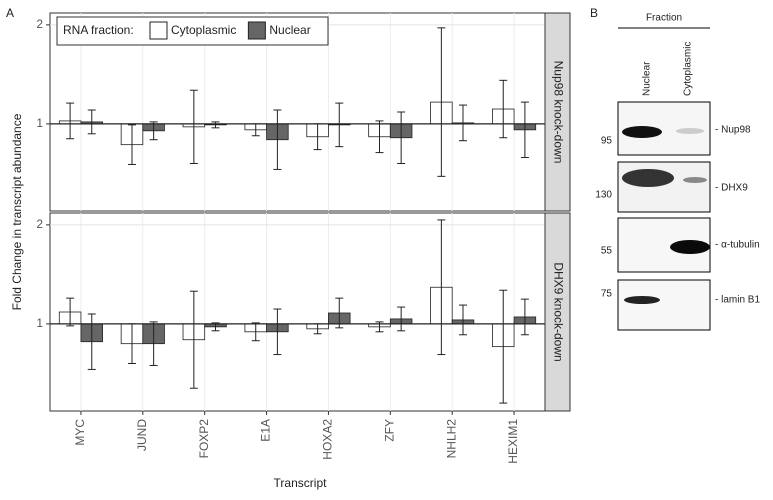 Image resolution: width=773 pixels, height=500 pixels. I want to click on legend: RNA fraction: Cytoplasmic Nuclear, so click(192, 31).